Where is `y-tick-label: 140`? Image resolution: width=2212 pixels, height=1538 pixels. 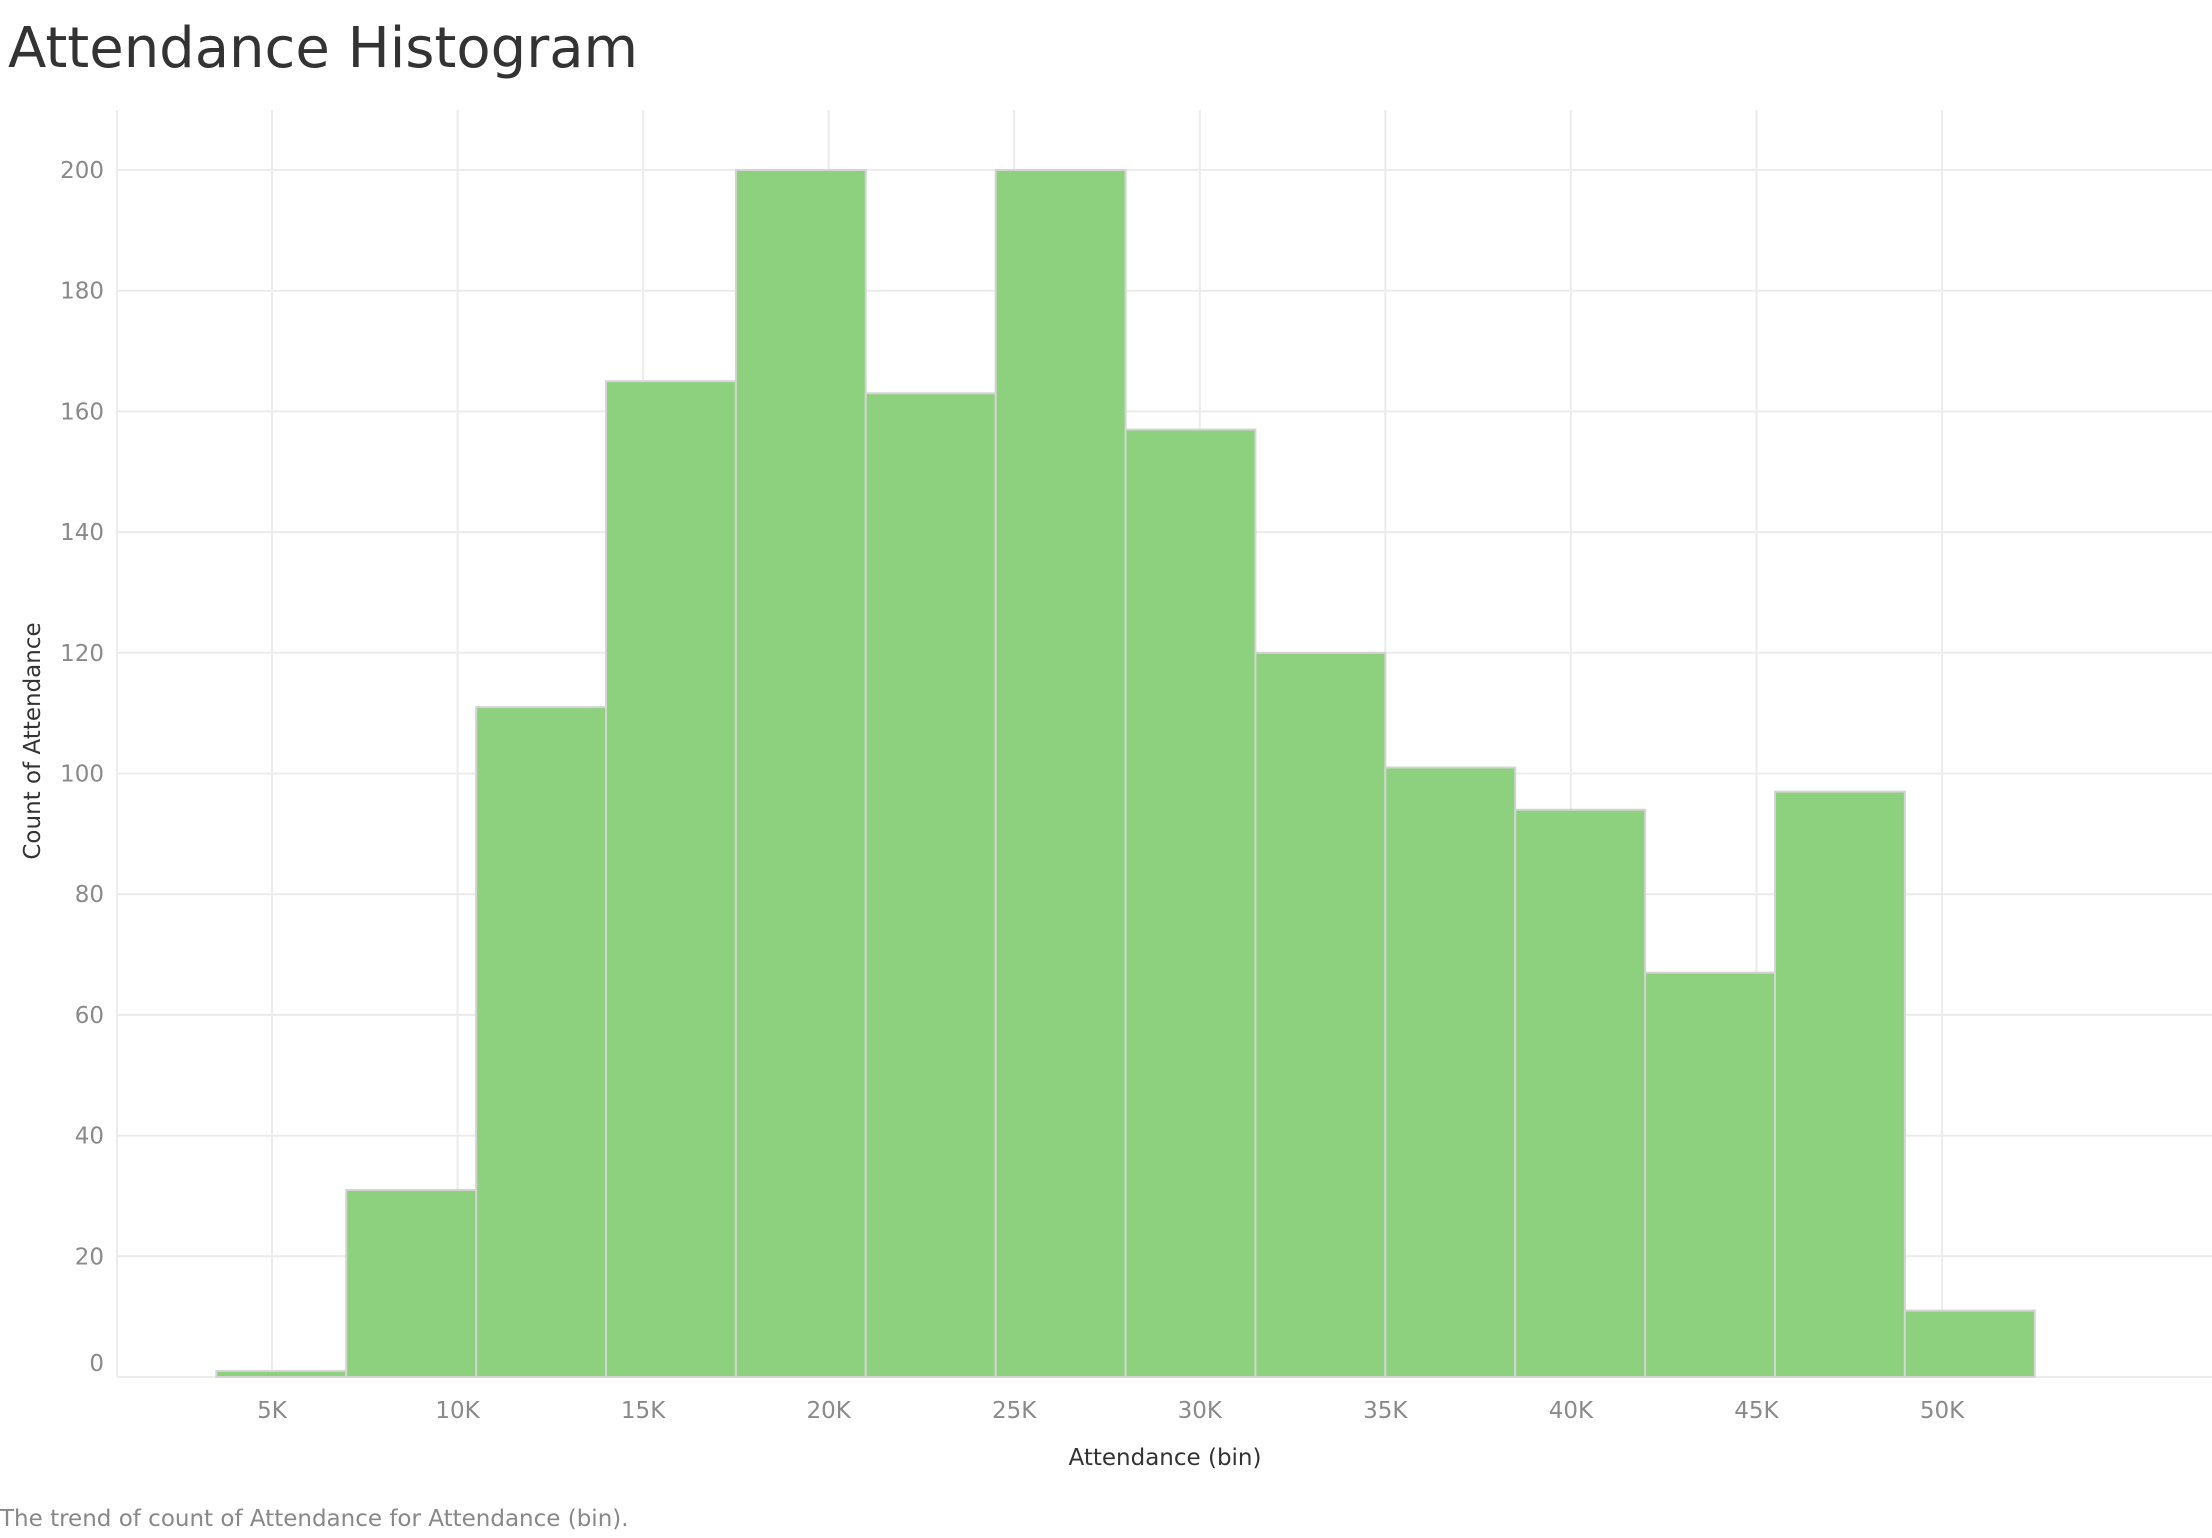 y-tick-label: 140 is located at coordinates (82, 533).